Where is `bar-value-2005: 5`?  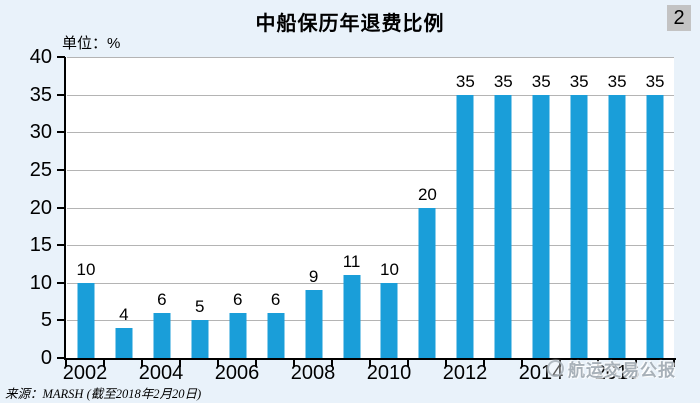
bar-value-2005: 5 is located at coordinates (200, 307).